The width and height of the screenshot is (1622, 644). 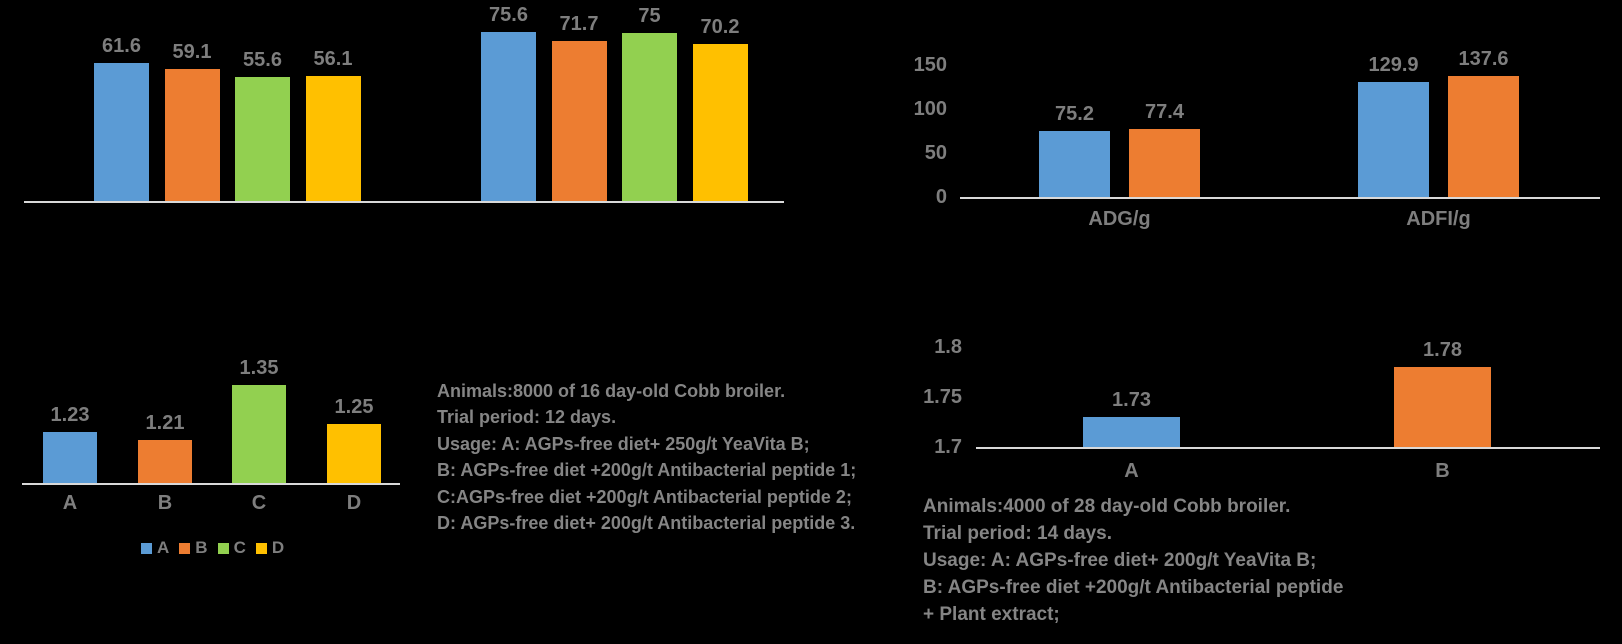 I want to click on legend-item-label: D, so click(x=278, y=547).